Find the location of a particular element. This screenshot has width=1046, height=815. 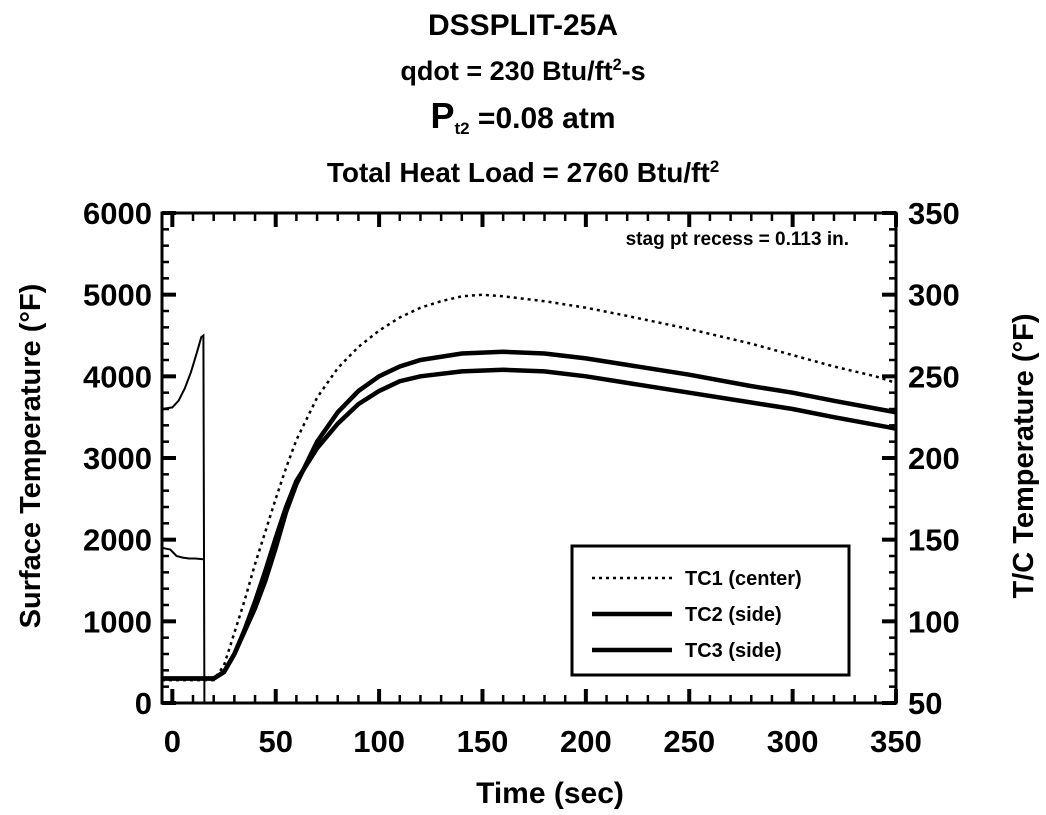

y-right-tick-label: 150 is located at coordinates (934, 540).